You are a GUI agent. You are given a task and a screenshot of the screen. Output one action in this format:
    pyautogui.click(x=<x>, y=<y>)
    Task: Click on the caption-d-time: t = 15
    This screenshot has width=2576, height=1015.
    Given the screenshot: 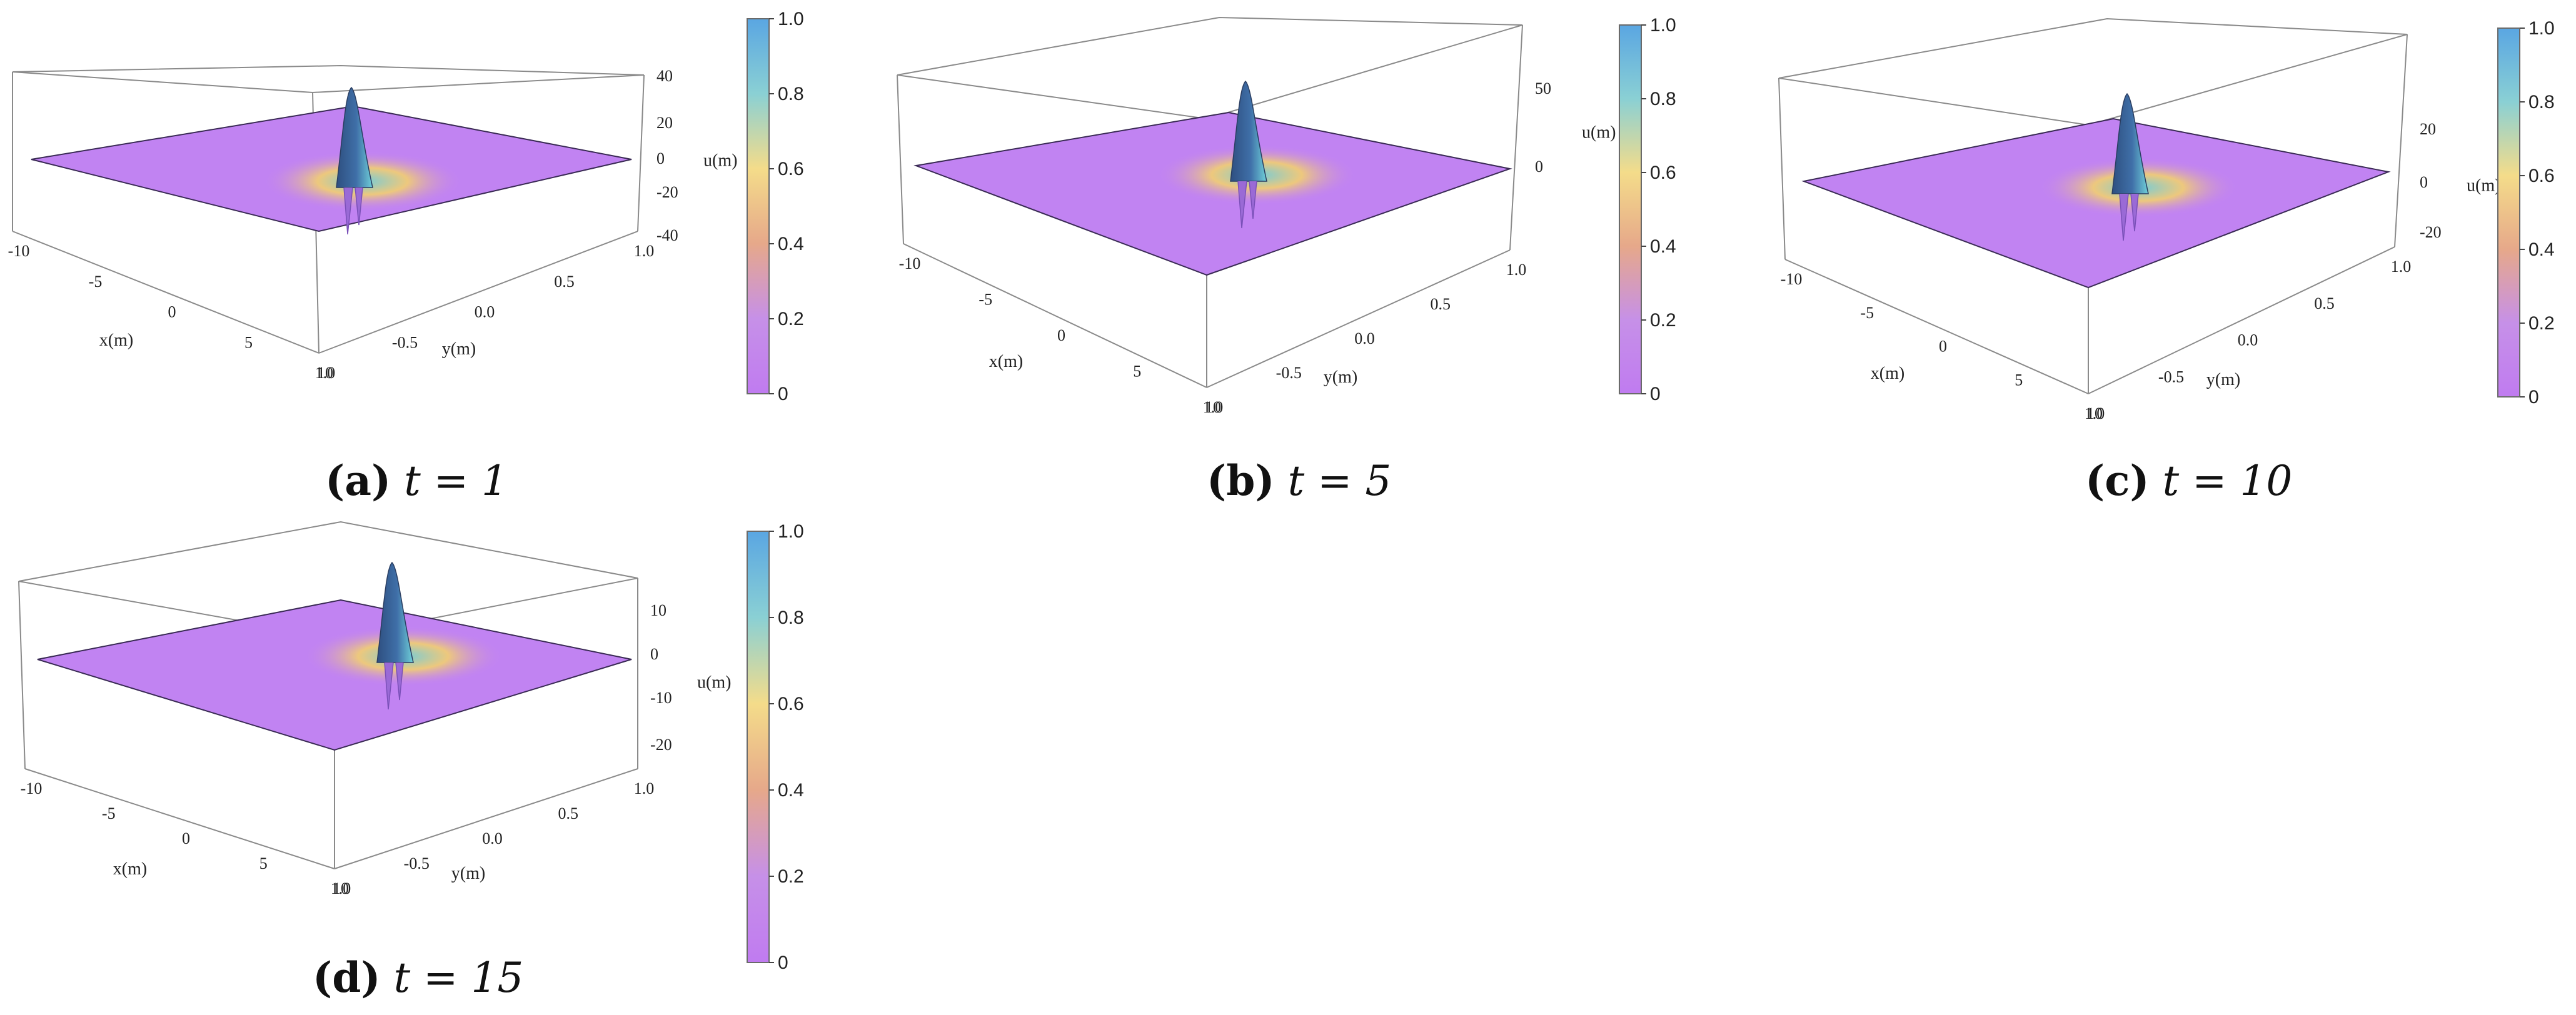 What is the action you would take?
    pyautogui.click(x=458, y=978)
    